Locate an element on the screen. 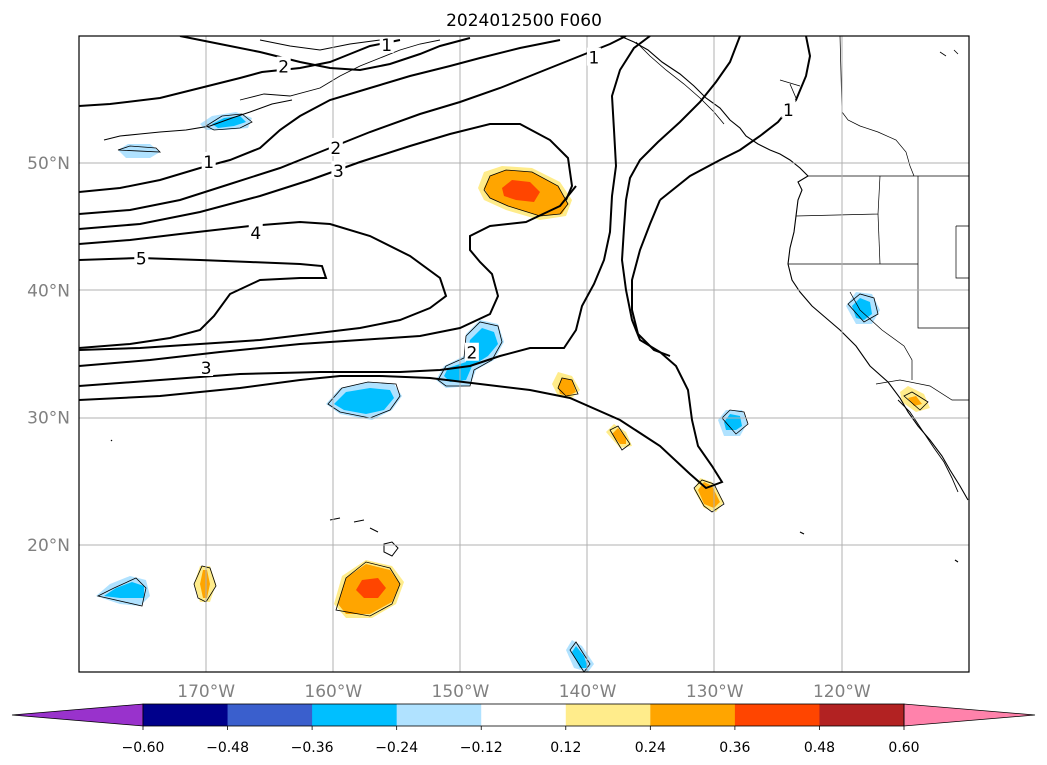 The width and height of the screenshot is (1047, 765). colorbar-tick-label: −0.24 is located at coordinates (396, 748).